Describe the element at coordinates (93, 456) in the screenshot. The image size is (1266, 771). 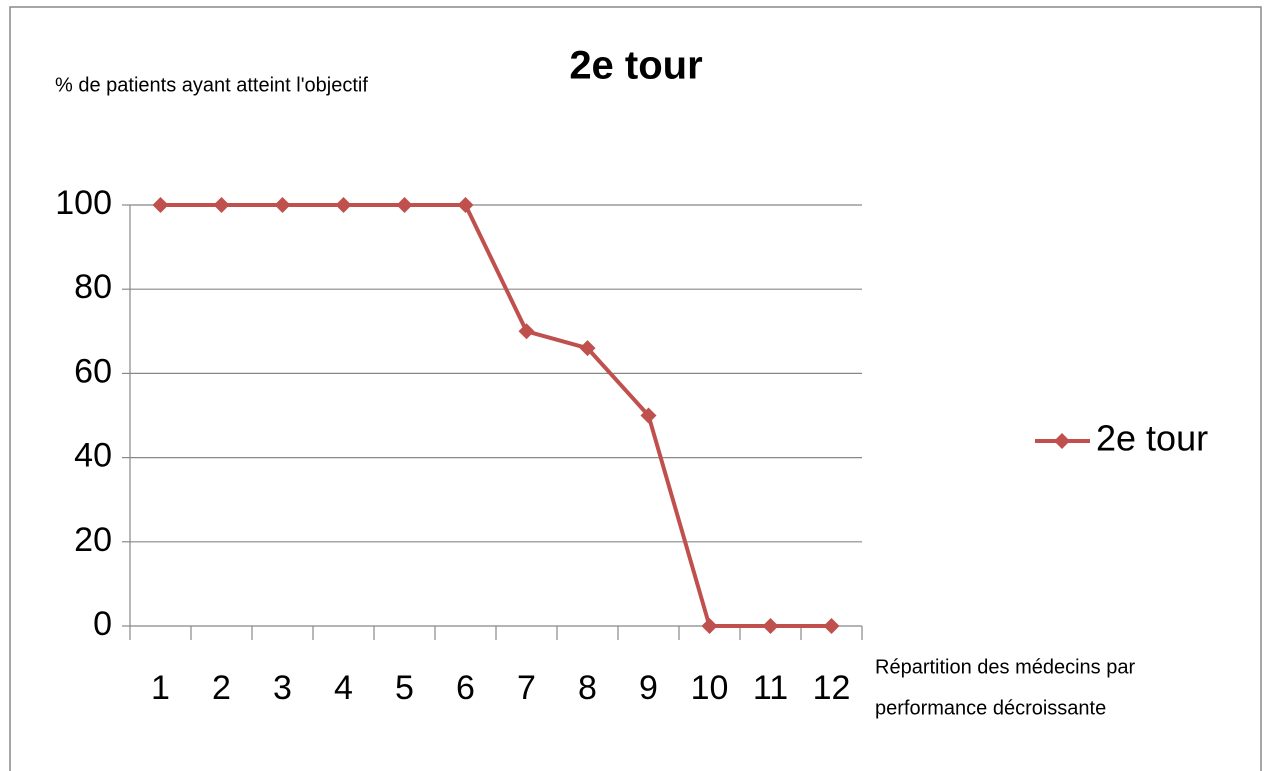
I see `y-tick-label: 40` at that location.